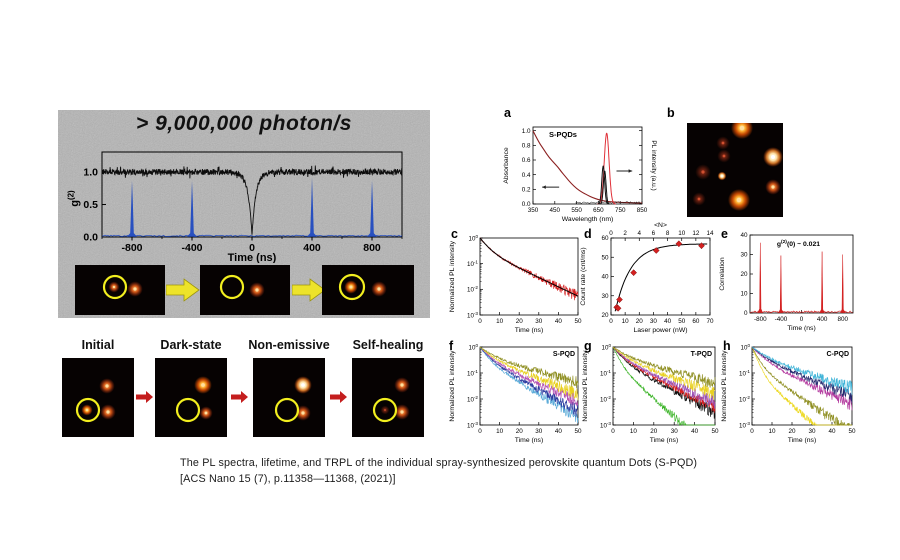 Image resolution: width=900 pixels, height=560 pixels. I want to click on svg-text: Correlation, so click(722, 273).